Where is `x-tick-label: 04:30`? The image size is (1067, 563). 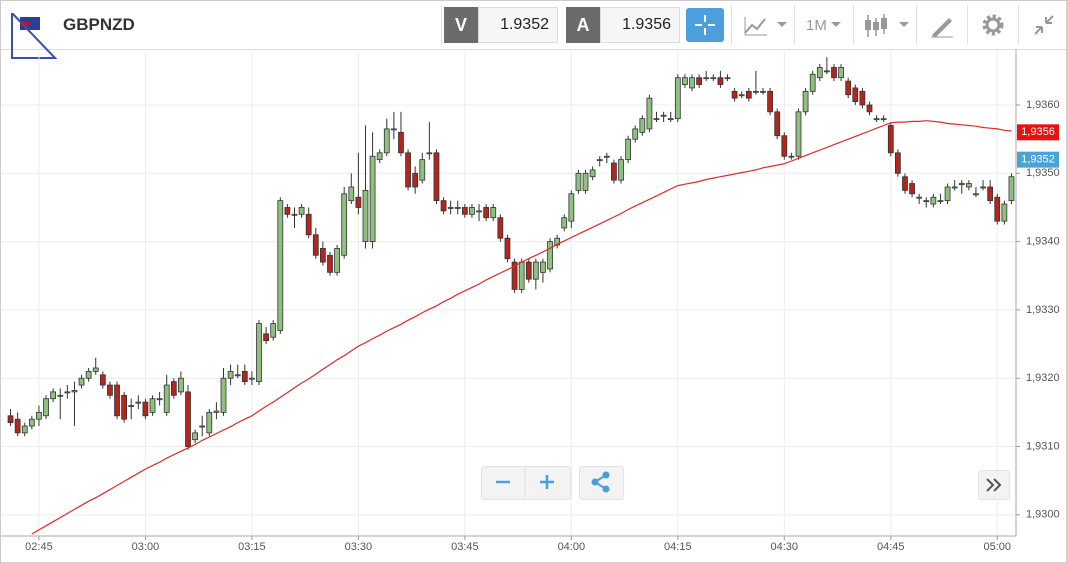 x-tick-label: 04:30 is located at coordinates (785, 547).